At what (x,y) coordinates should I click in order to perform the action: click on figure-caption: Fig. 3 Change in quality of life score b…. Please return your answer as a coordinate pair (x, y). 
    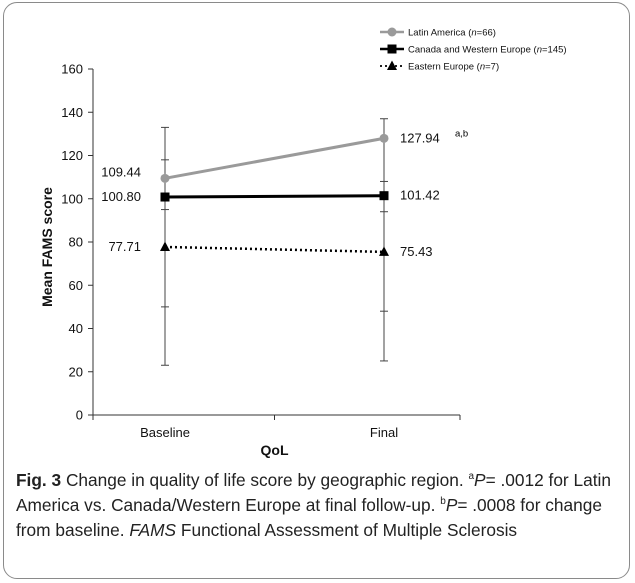
    Looking at the image, I should click on (316, 505).